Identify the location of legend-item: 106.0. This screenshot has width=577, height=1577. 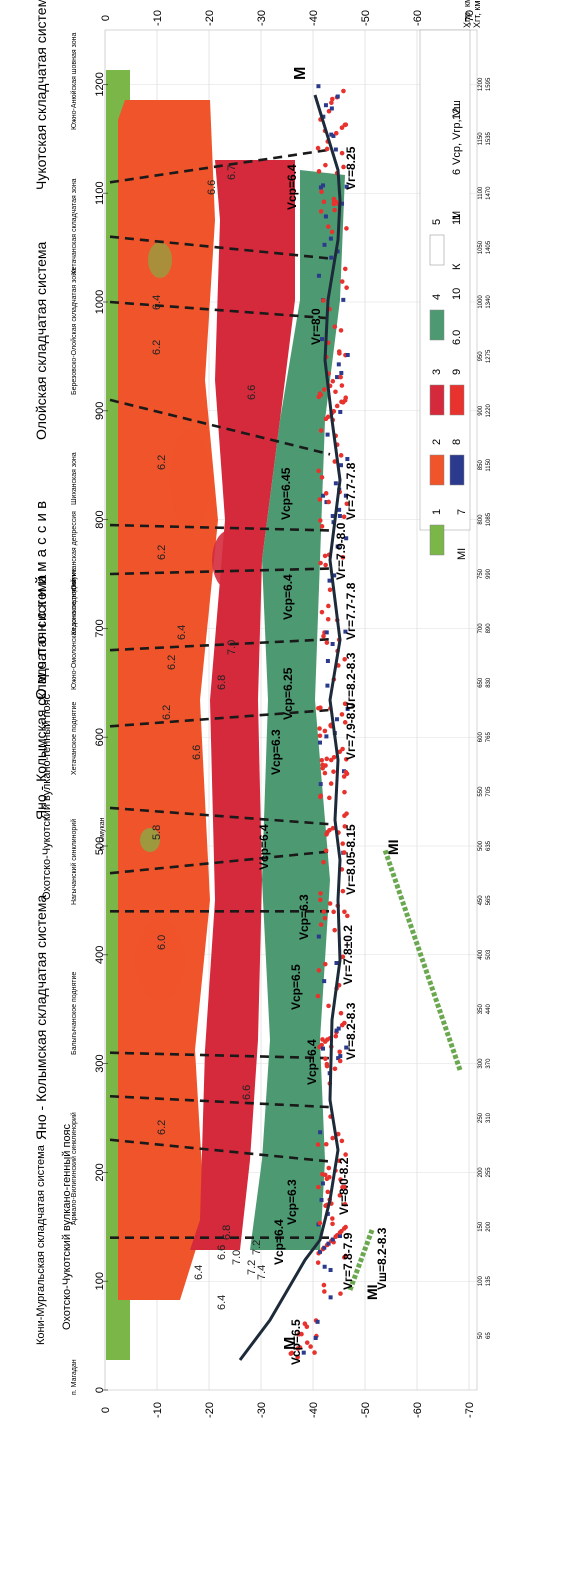
(457, 316).